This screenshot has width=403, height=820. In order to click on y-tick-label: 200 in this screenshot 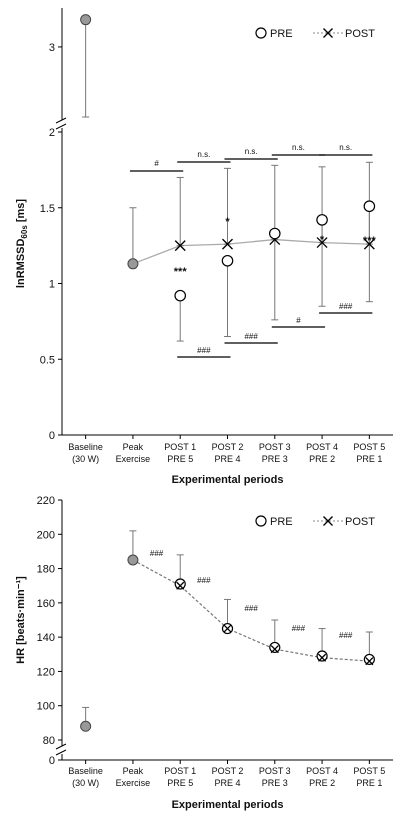, I will do `click(46, 535)`.